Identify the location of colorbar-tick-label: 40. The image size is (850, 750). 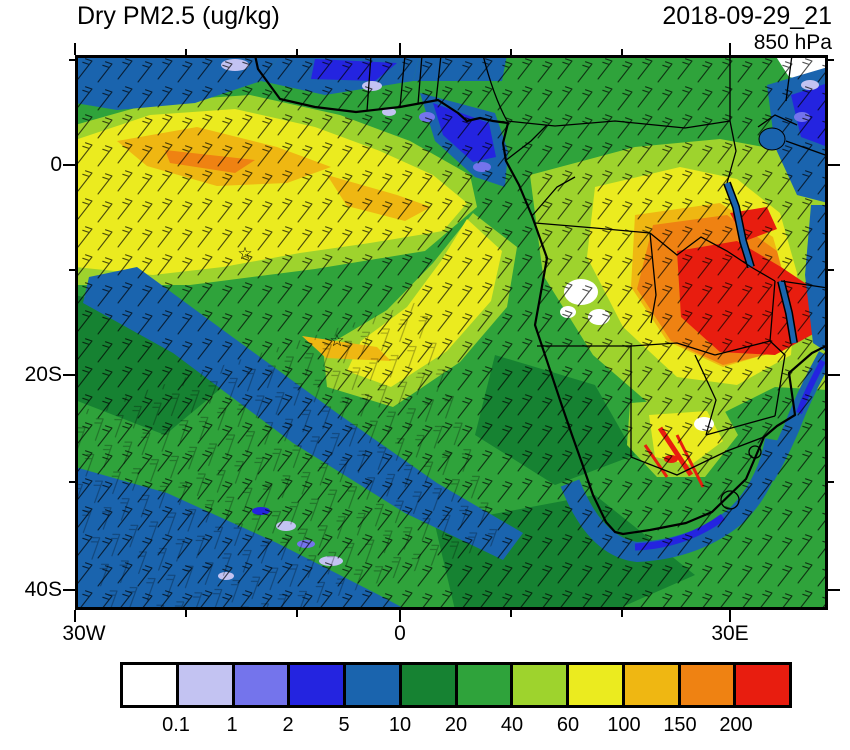
(512, 725).